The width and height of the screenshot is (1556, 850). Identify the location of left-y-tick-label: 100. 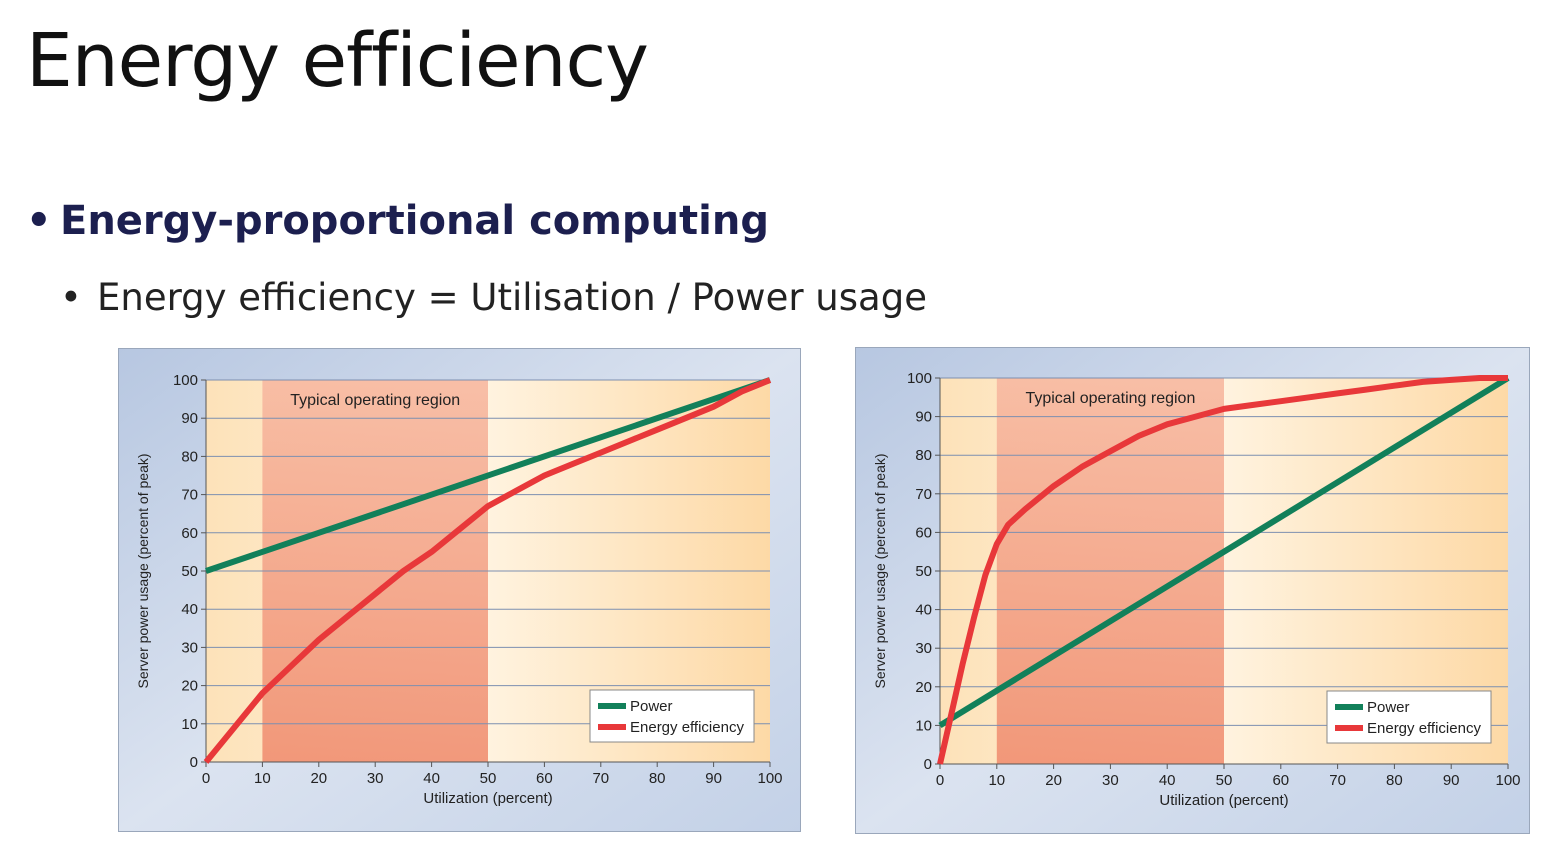
(185, 380).